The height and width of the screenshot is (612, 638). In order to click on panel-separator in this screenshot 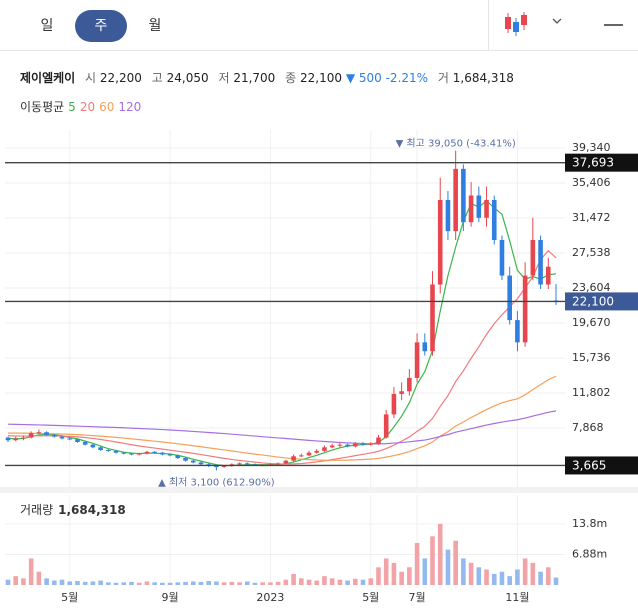, I will do `click(319, 490)`.